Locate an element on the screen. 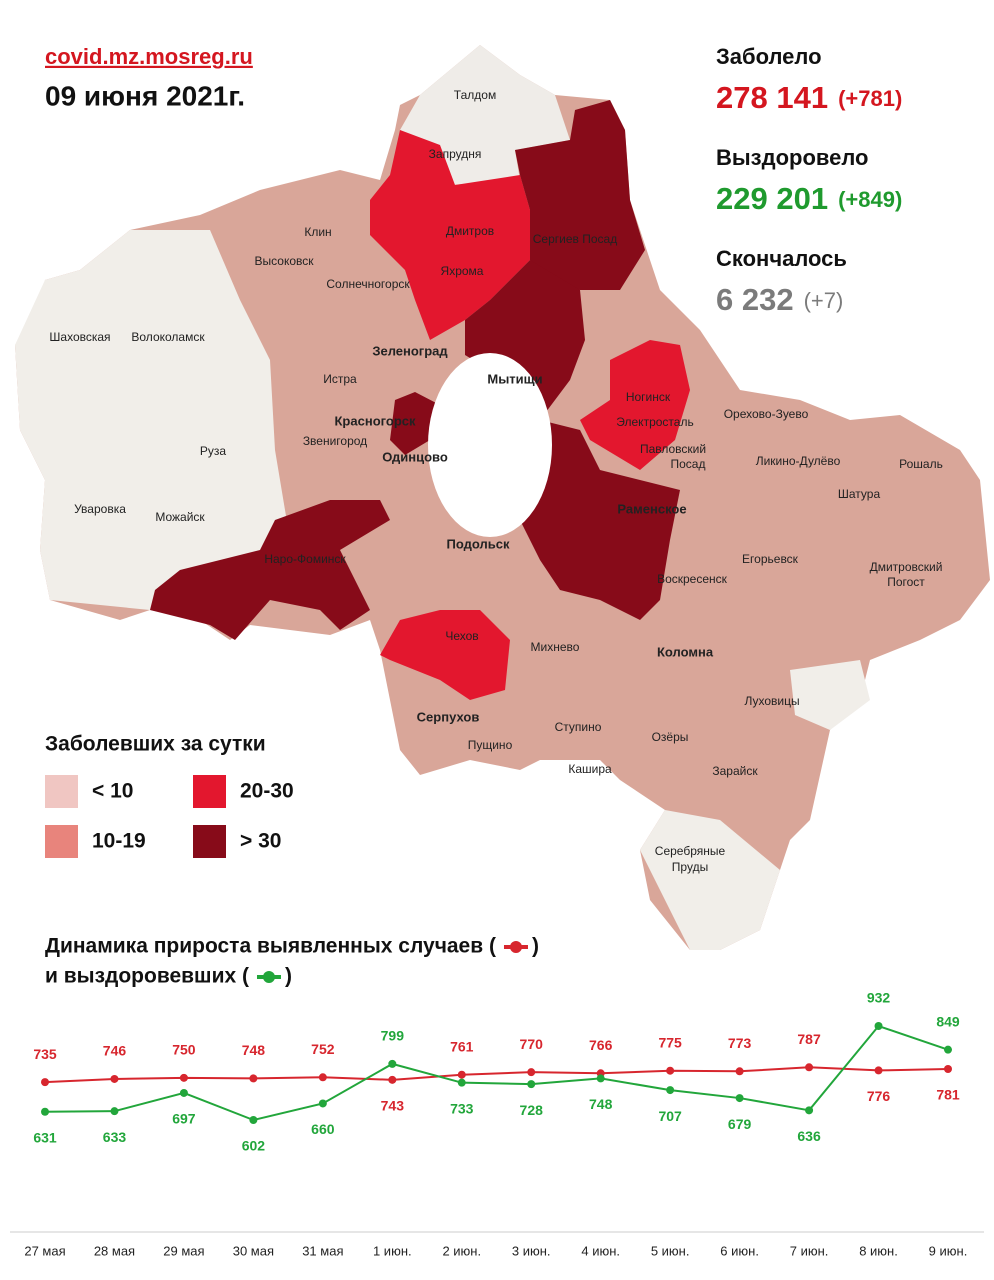 Image resolution: width=994 pixels, height=1280 pixels. x-tick-label: 3 июн. is located at coordinates (531, 1250).